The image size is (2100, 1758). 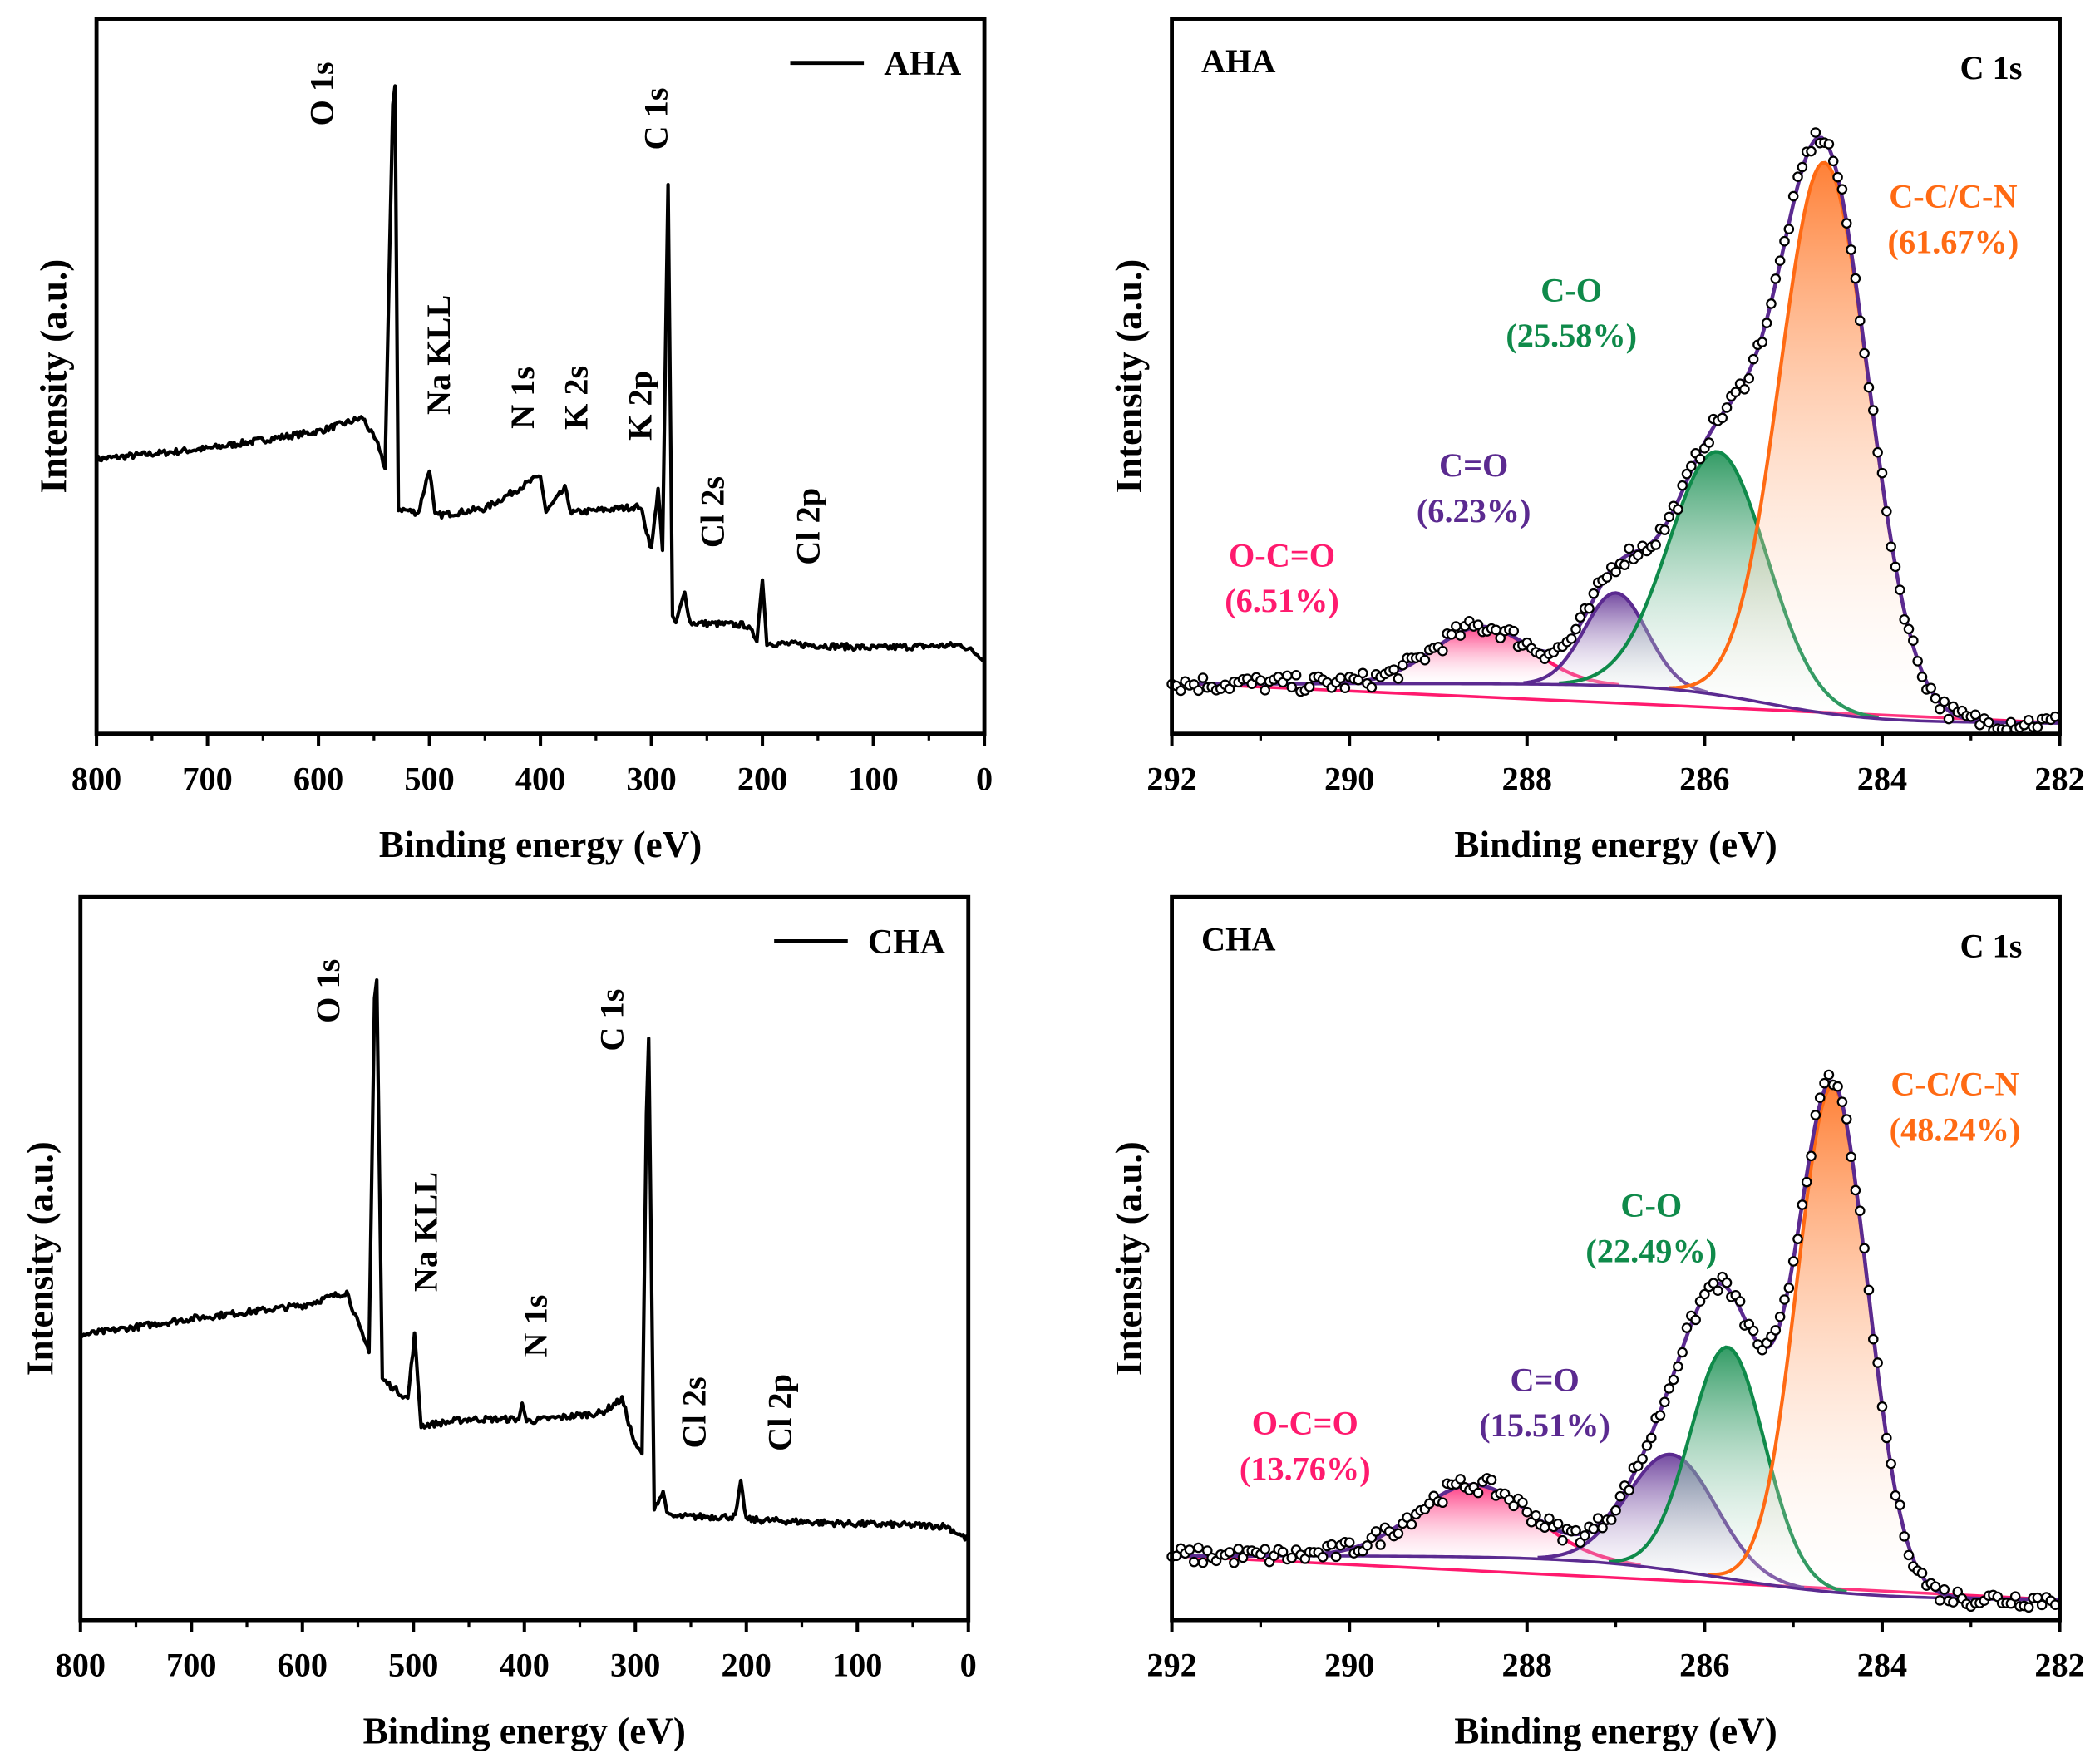 I want to click on component-label-percent: (25.58%), so click(x=1571, y=335).